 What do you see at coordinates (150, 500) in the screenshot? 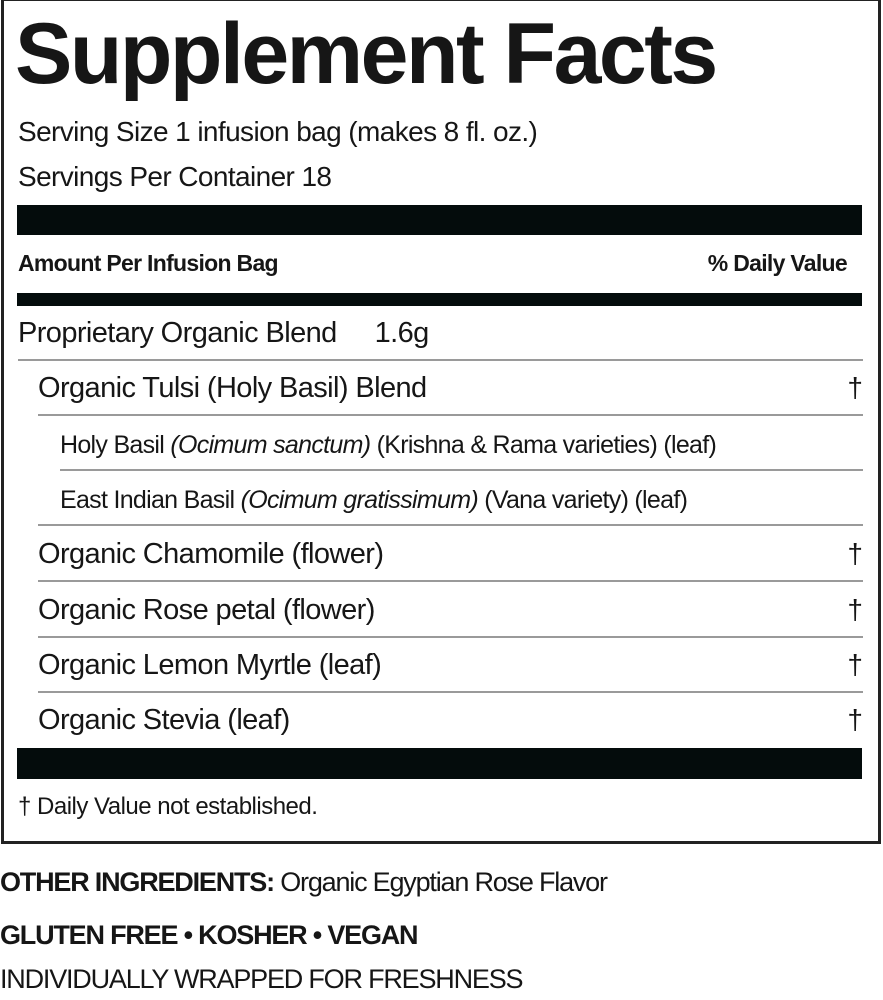
I see `ingredient-name: East Indian Basil` at bounding box center [150, 500].